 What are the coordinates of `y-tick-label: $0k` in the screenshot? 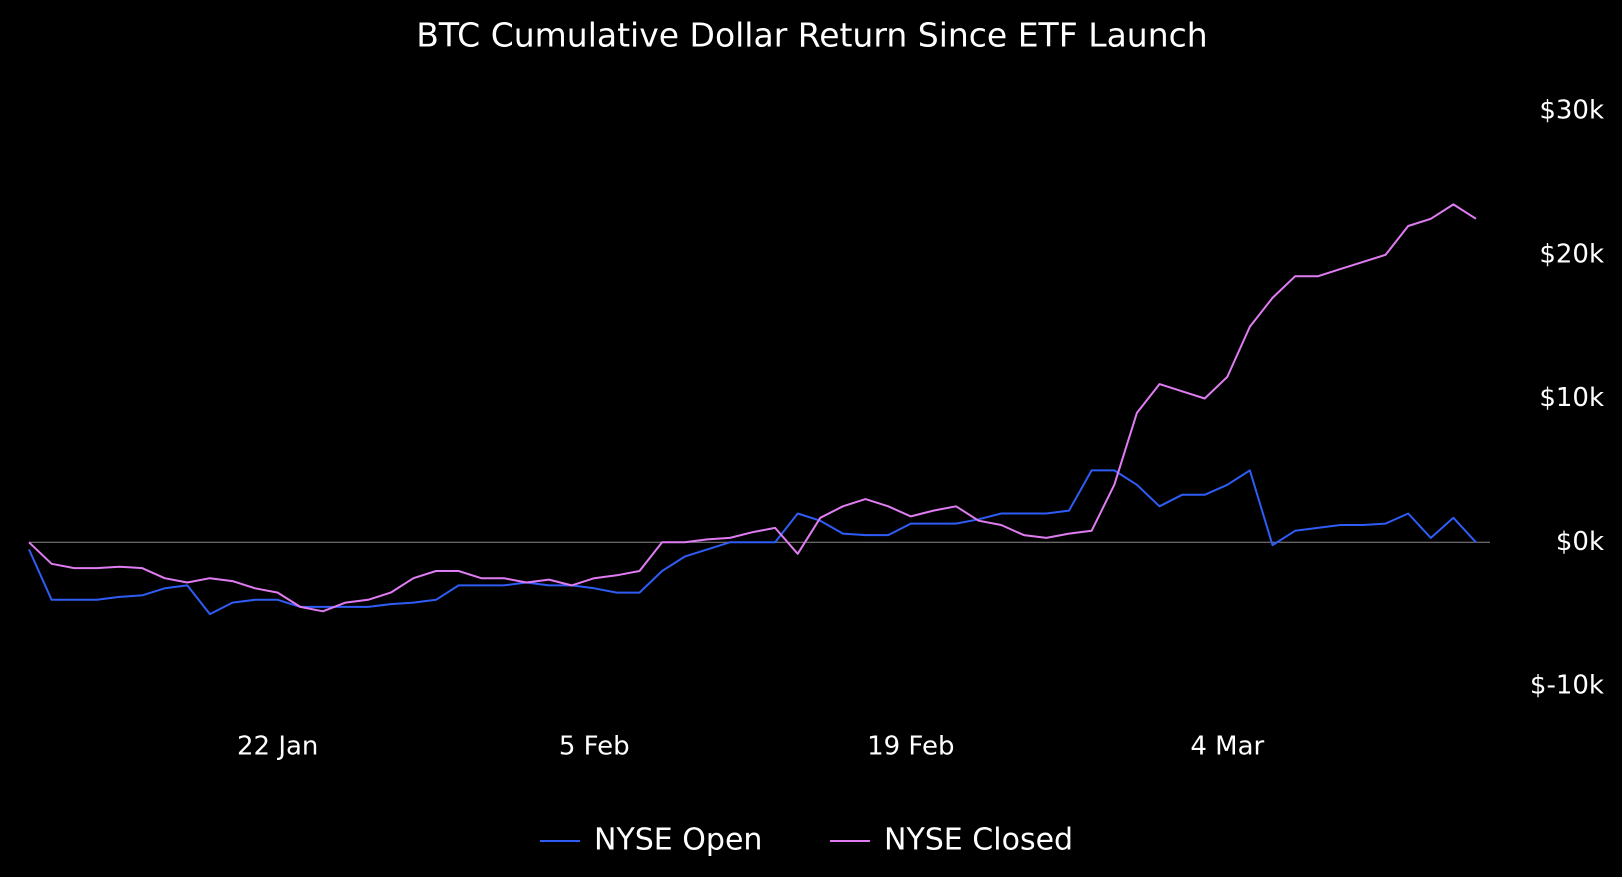 It's located at (1580, 542).